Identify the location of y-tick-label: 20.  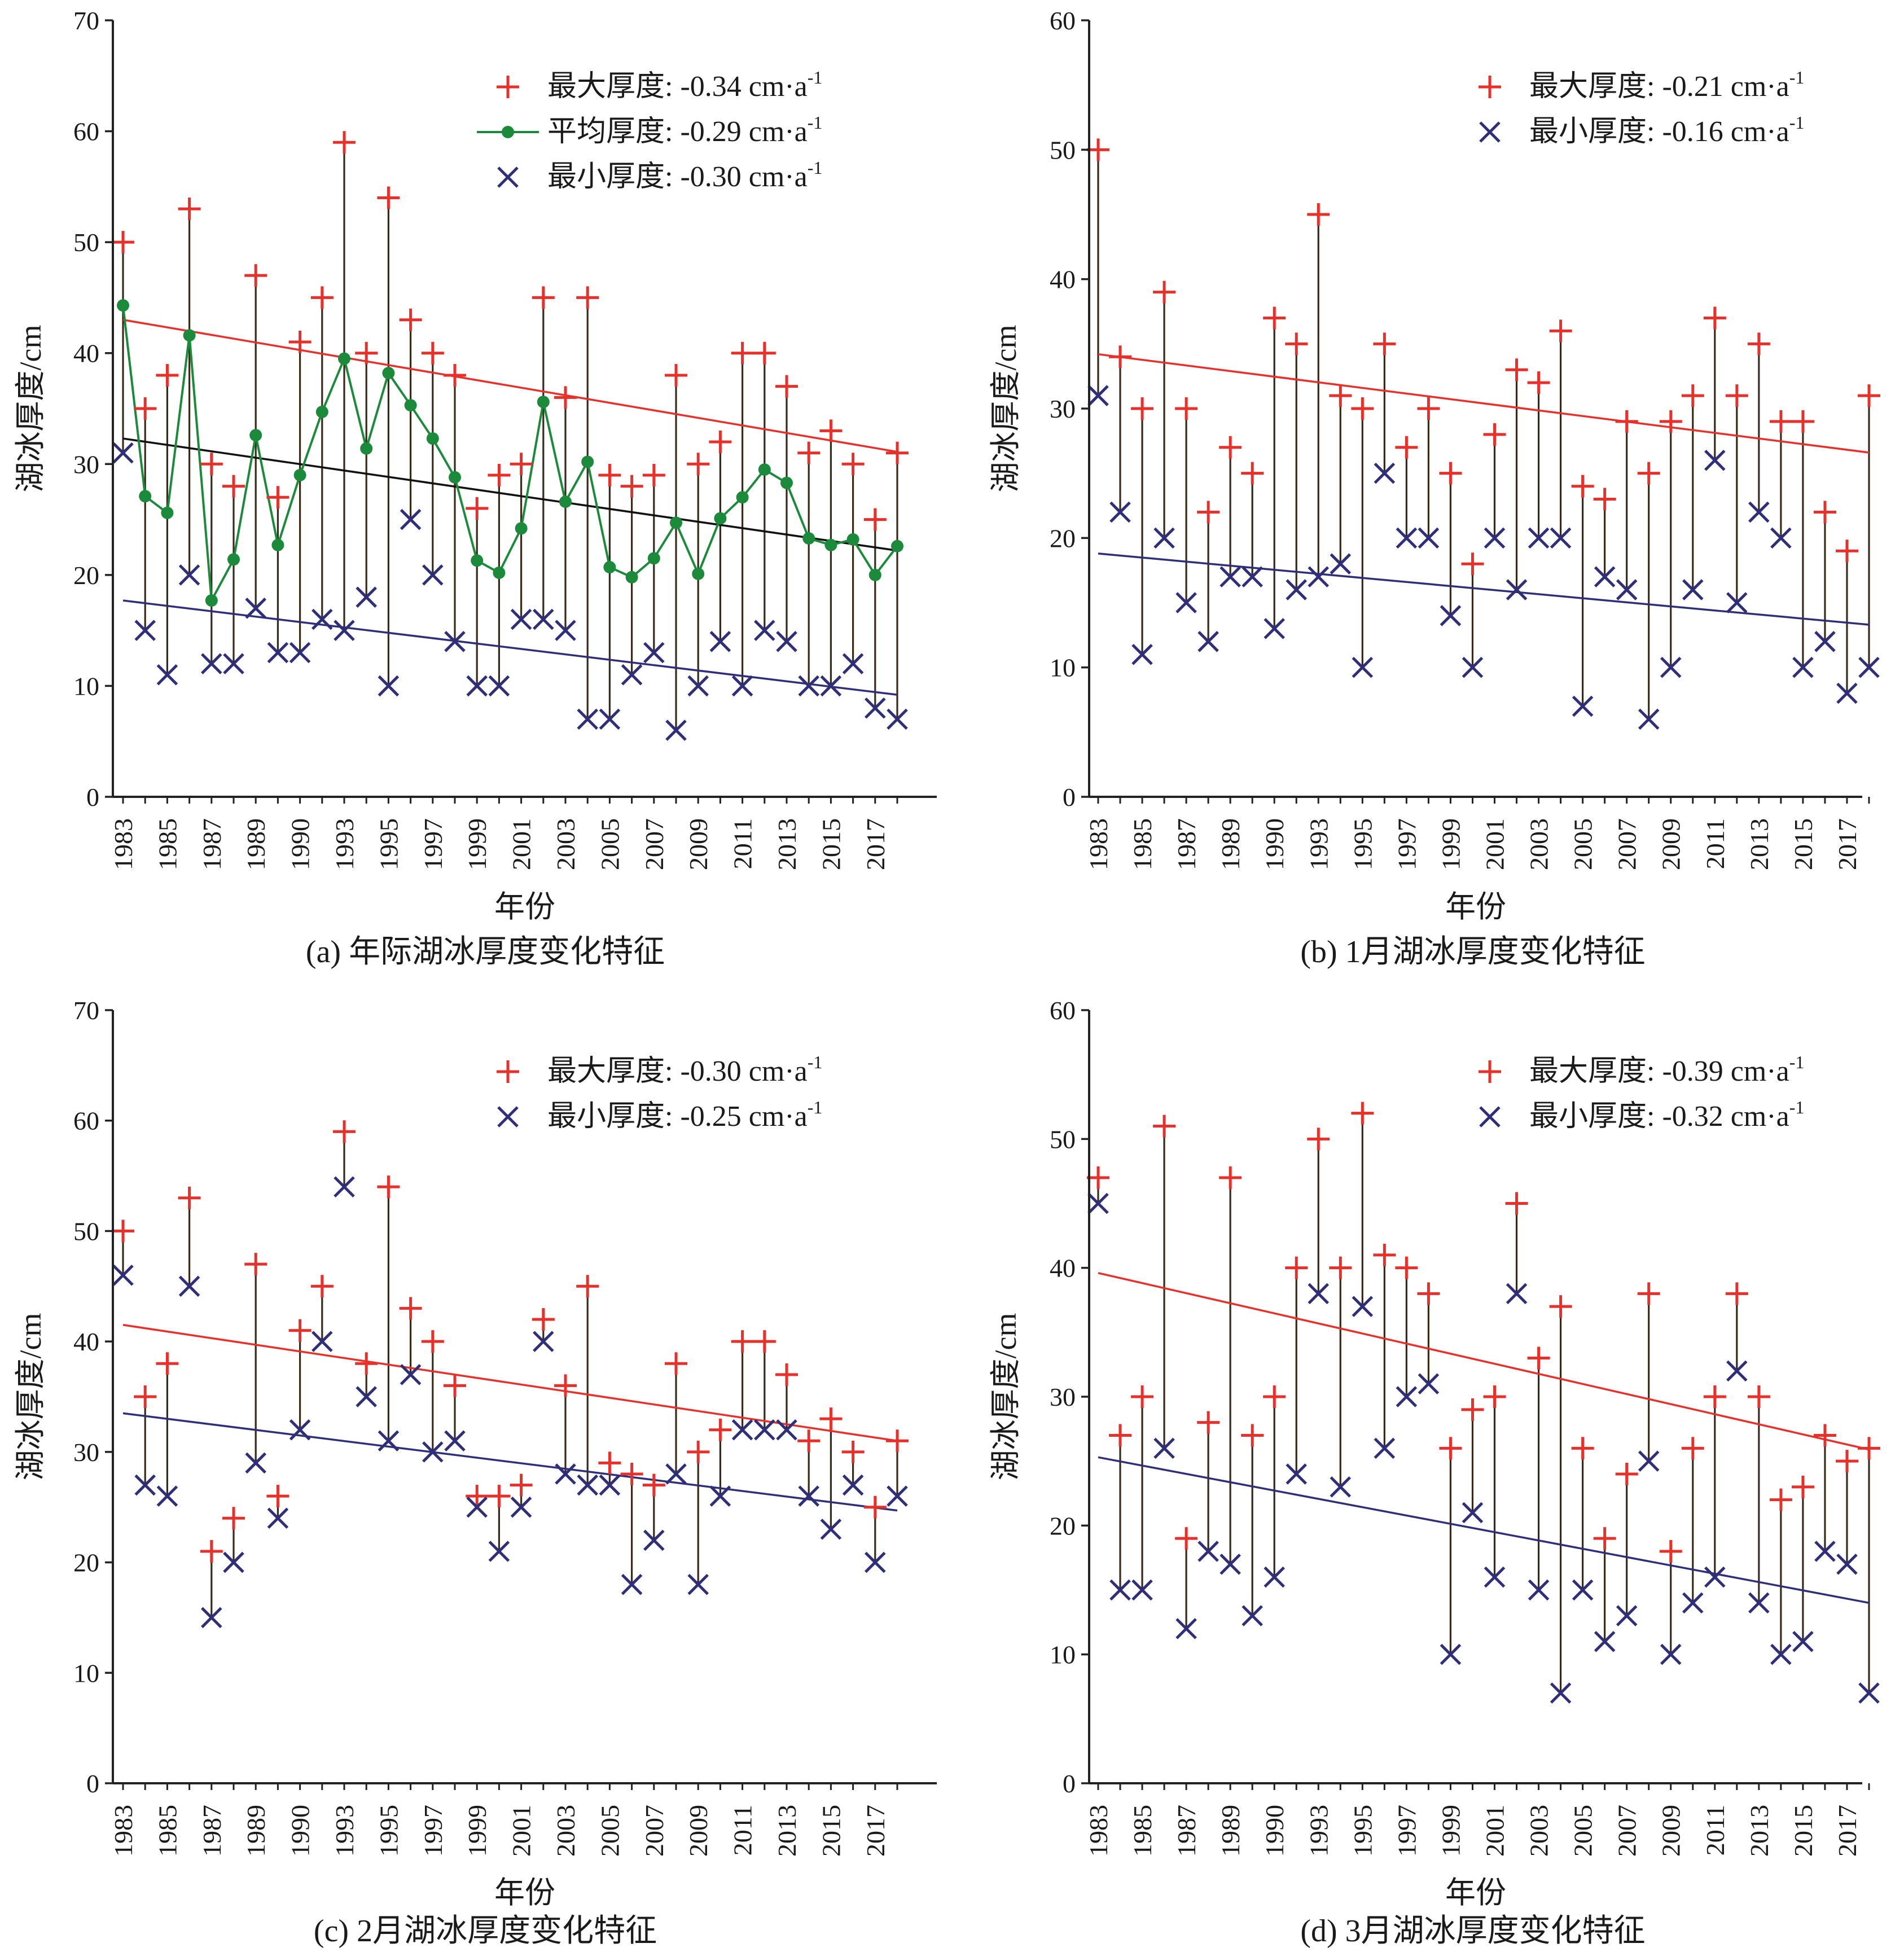
(86, 1563).